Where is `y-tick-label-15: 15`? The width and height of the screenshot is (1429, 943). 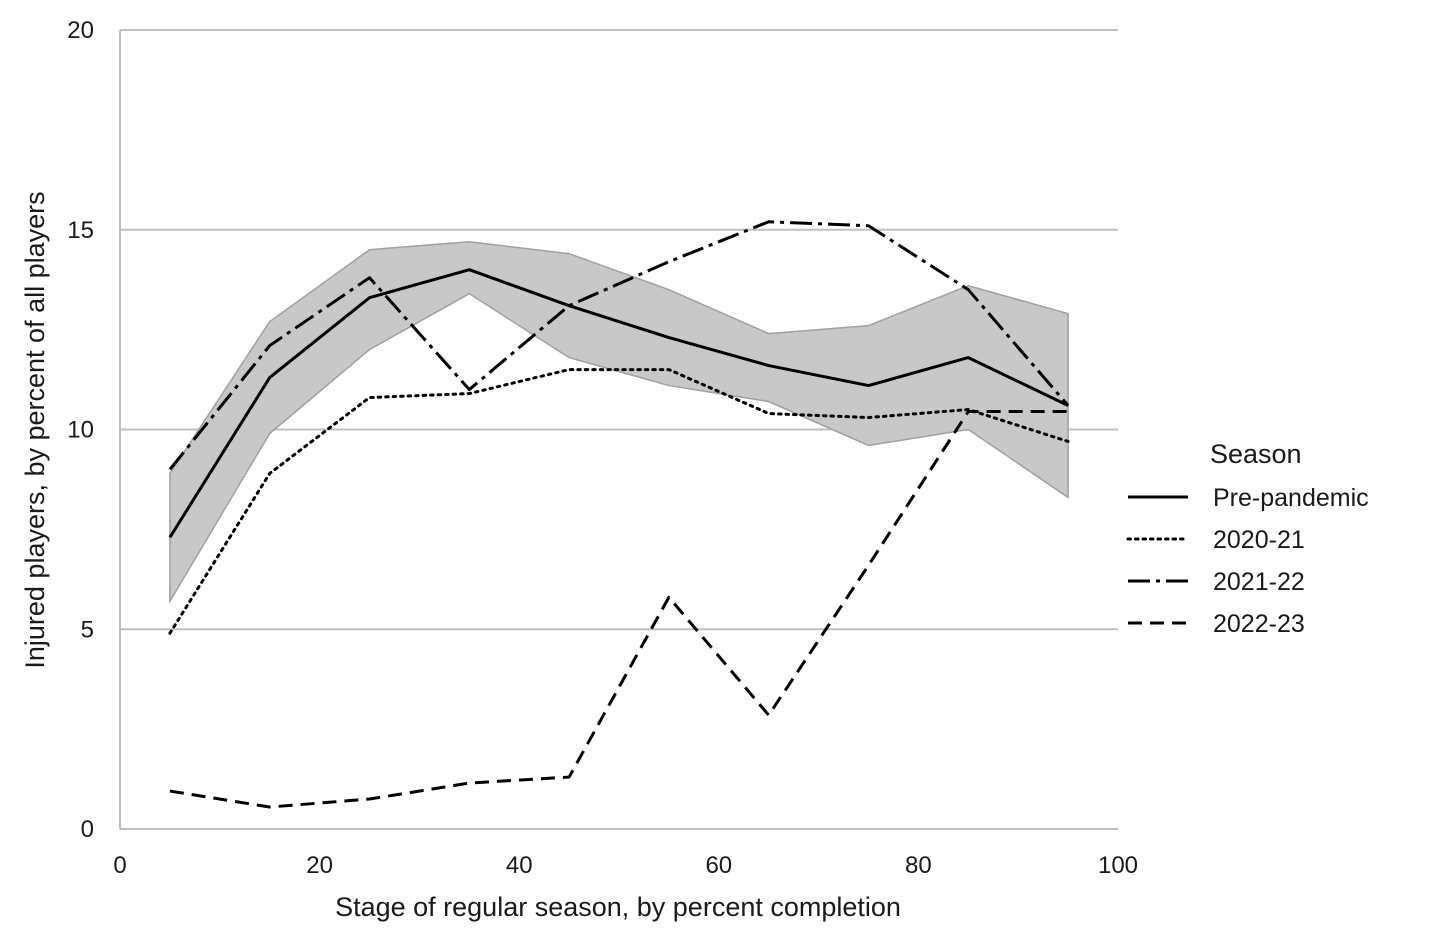
y-tick-label-15: 15 is located at coordinates (80, 230).